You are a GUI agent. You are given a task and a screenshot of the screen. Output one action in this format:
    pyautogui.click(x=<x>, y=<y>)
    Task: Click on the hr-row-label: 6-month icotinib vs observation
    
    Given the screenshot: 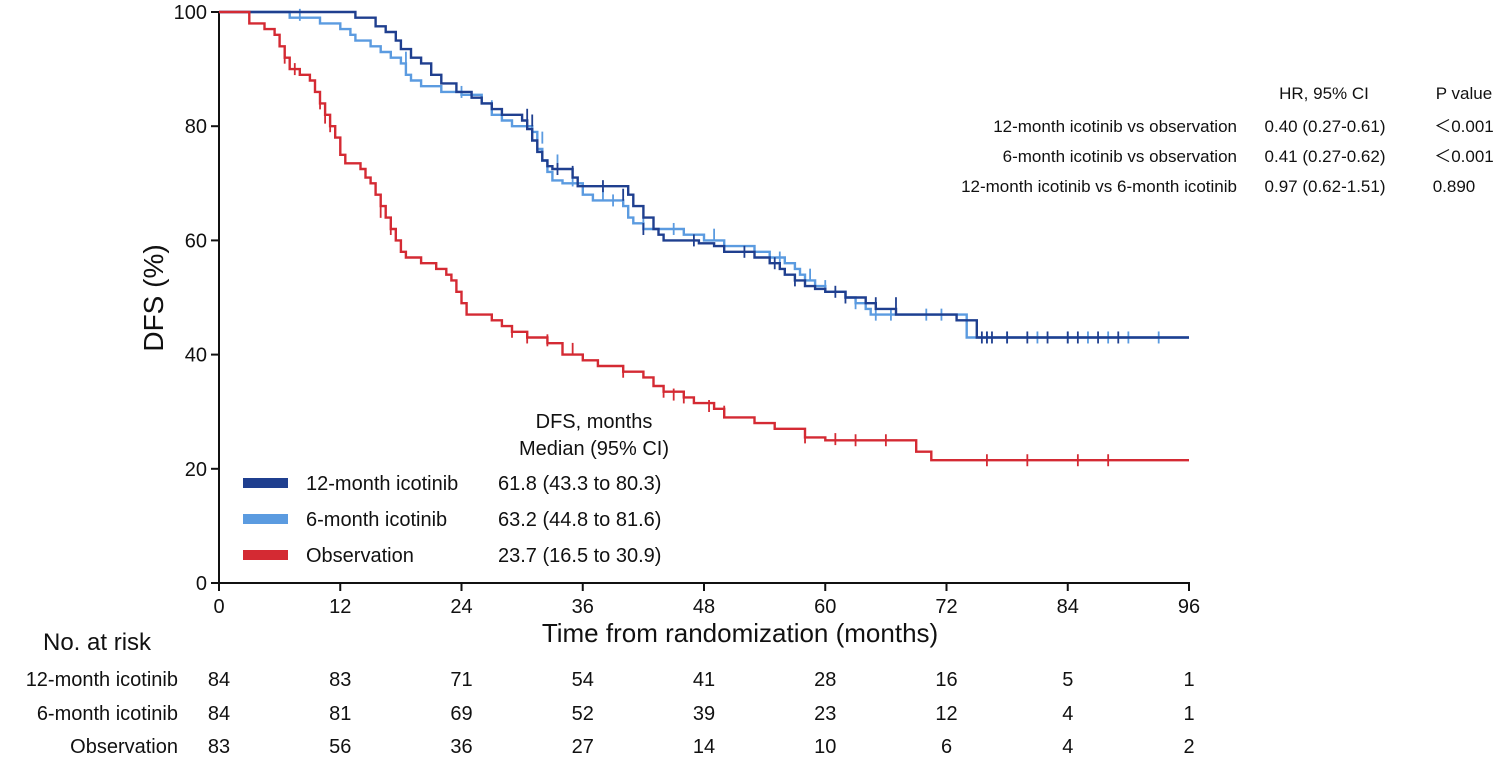 What is the action you would take?
    pyautogui.click(x=1120, y=156)
    